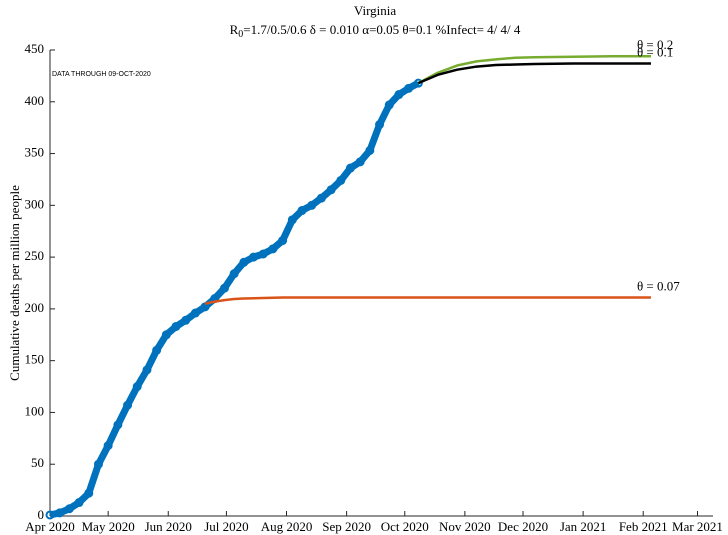  What do you see at coordinates (101, 74) in the screenshot?
I see `annotation: DATA THROUGH 09-OCT-2020` at bounding box center [101, 74].